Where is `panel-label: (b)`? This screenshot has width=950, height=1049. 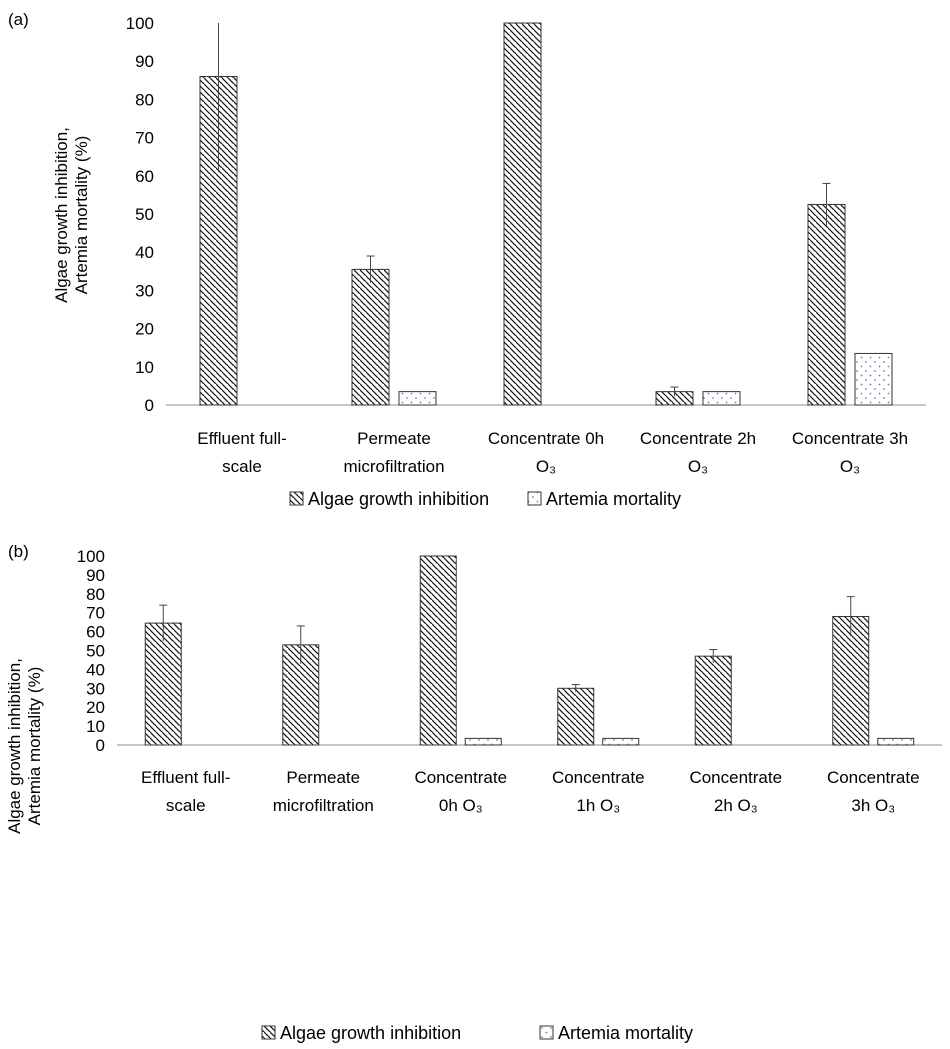
panel-label: (b) is located at coordinates (18, 551).